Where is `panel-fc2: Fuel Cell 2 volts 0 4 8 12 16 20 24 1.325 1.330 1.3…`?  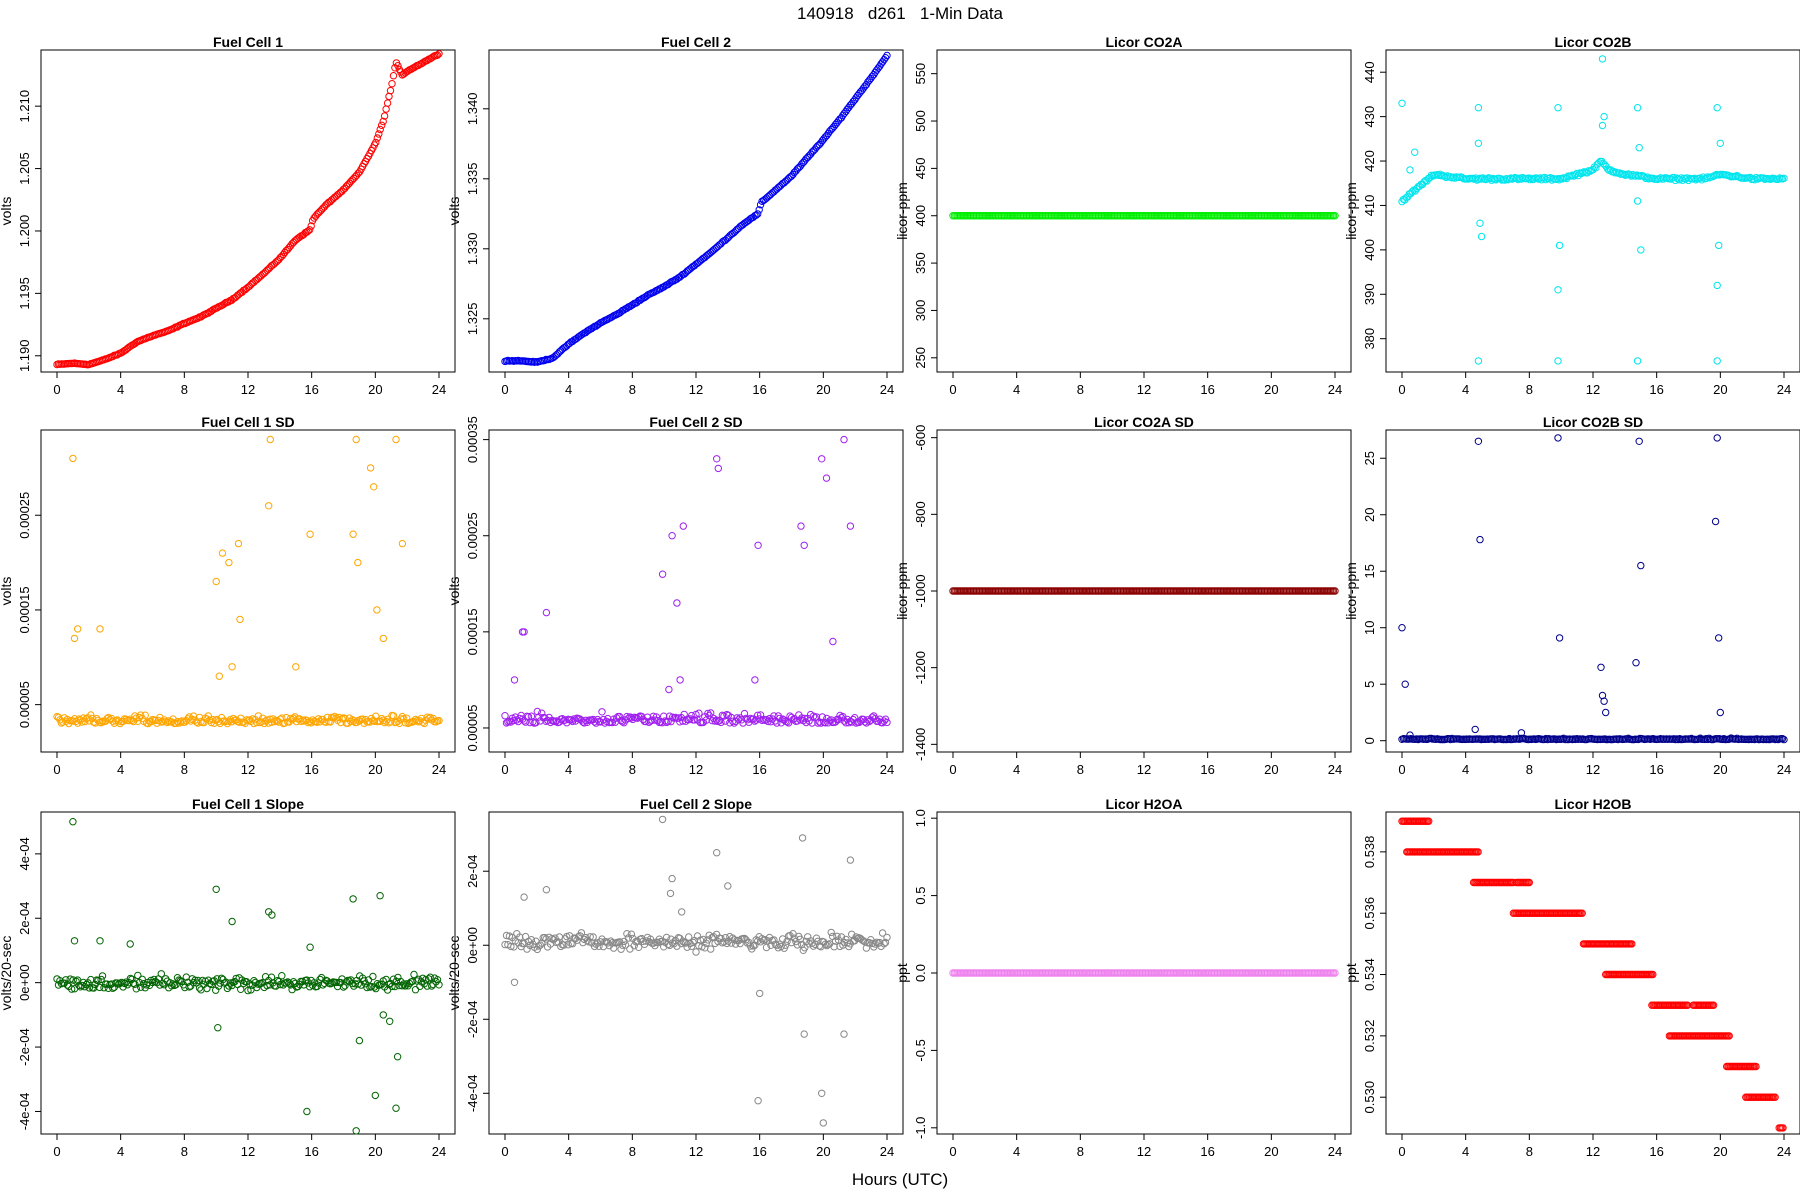
panel-fc2: Fuel Cell 2 volts 0 4 8 12 16 20 24 1.325 1.330 1.3… is located at coordinates (675, 215).